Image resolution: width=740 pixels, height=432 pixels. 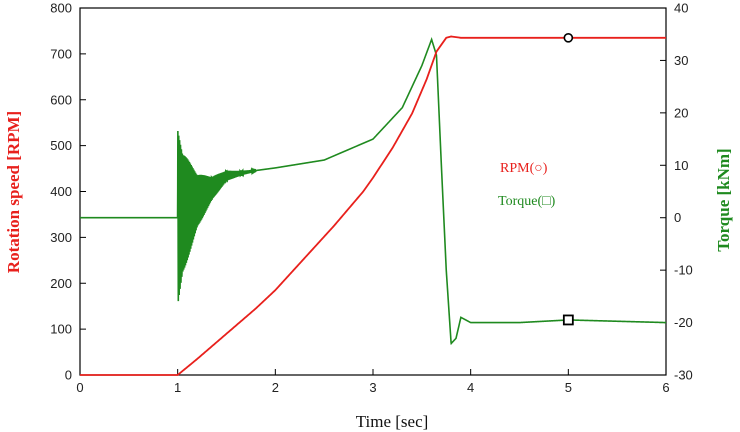 I want to click on right-y-tick-label: -10, so click(x=683, y=270).